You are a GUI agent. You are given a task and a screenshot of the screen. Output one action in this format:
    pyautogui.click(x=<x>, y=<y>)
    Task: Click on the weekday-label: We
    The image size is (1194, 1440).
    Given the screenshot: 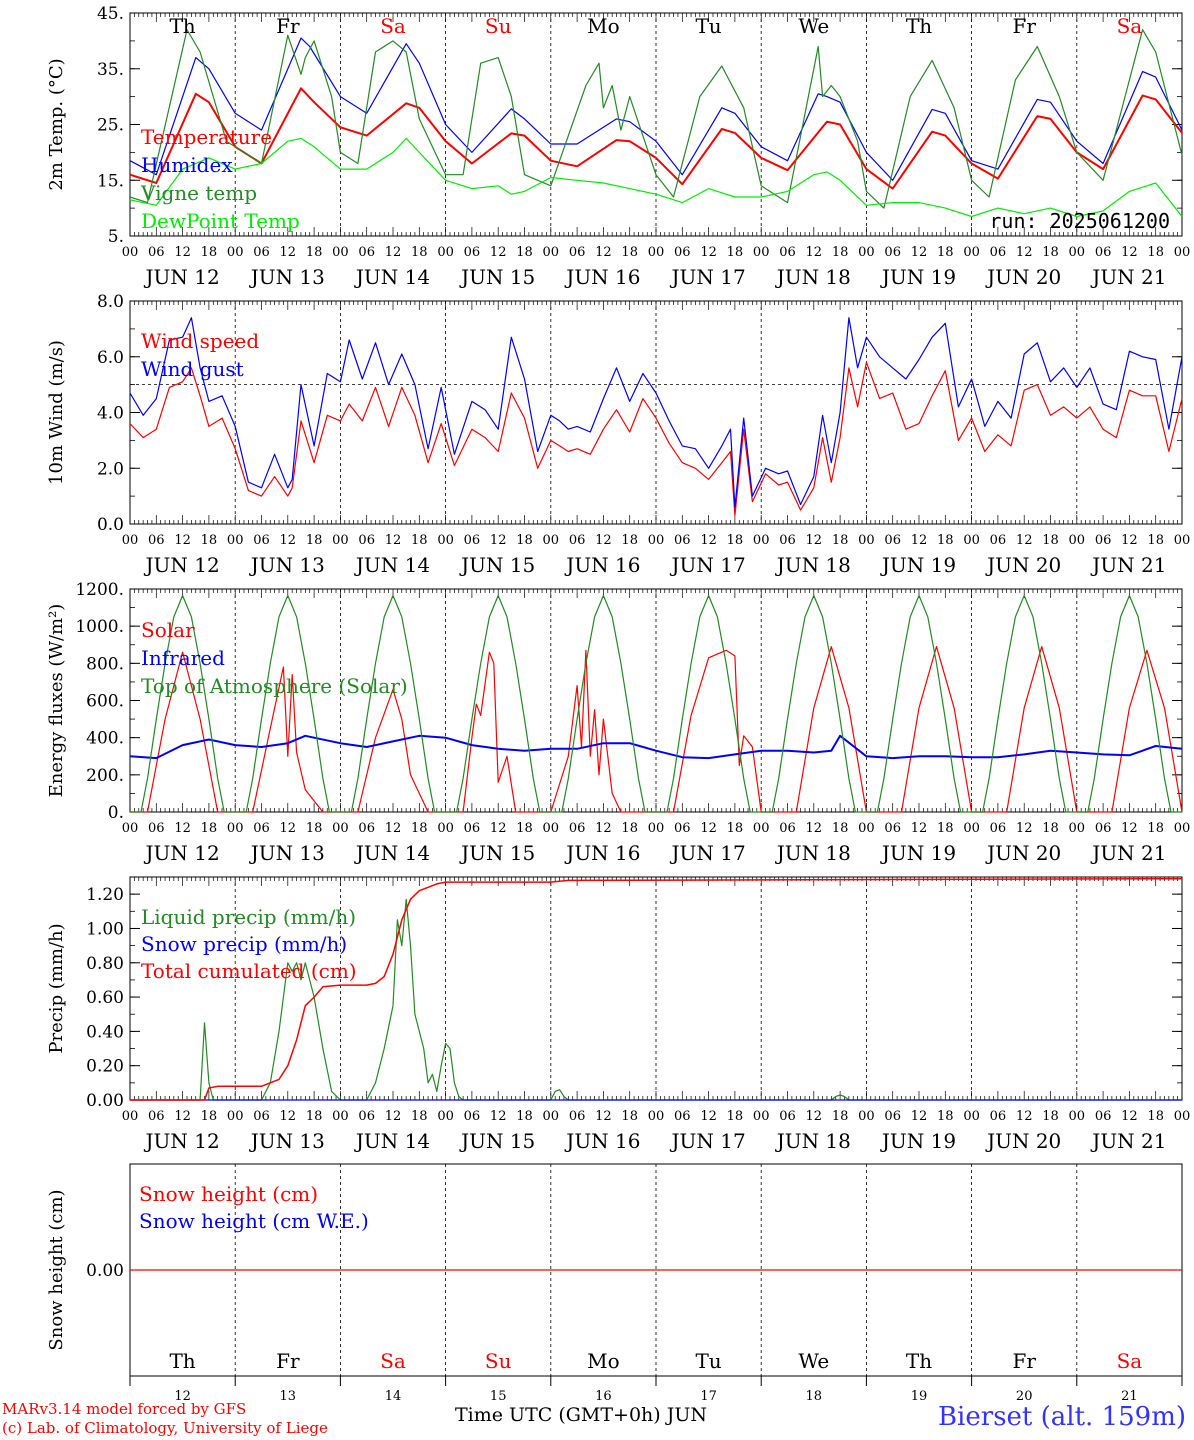 What is the action you would take?
    pyautogui.click(x=813, y=26)
    